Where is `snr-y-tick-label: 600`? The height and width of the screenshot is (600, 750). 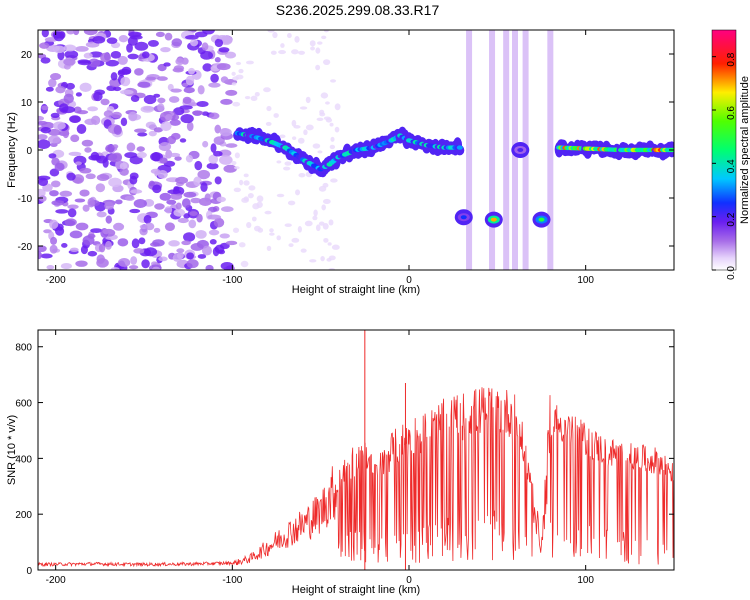
snr-y-tick-label: 600 is located at coordinates (23, 404).